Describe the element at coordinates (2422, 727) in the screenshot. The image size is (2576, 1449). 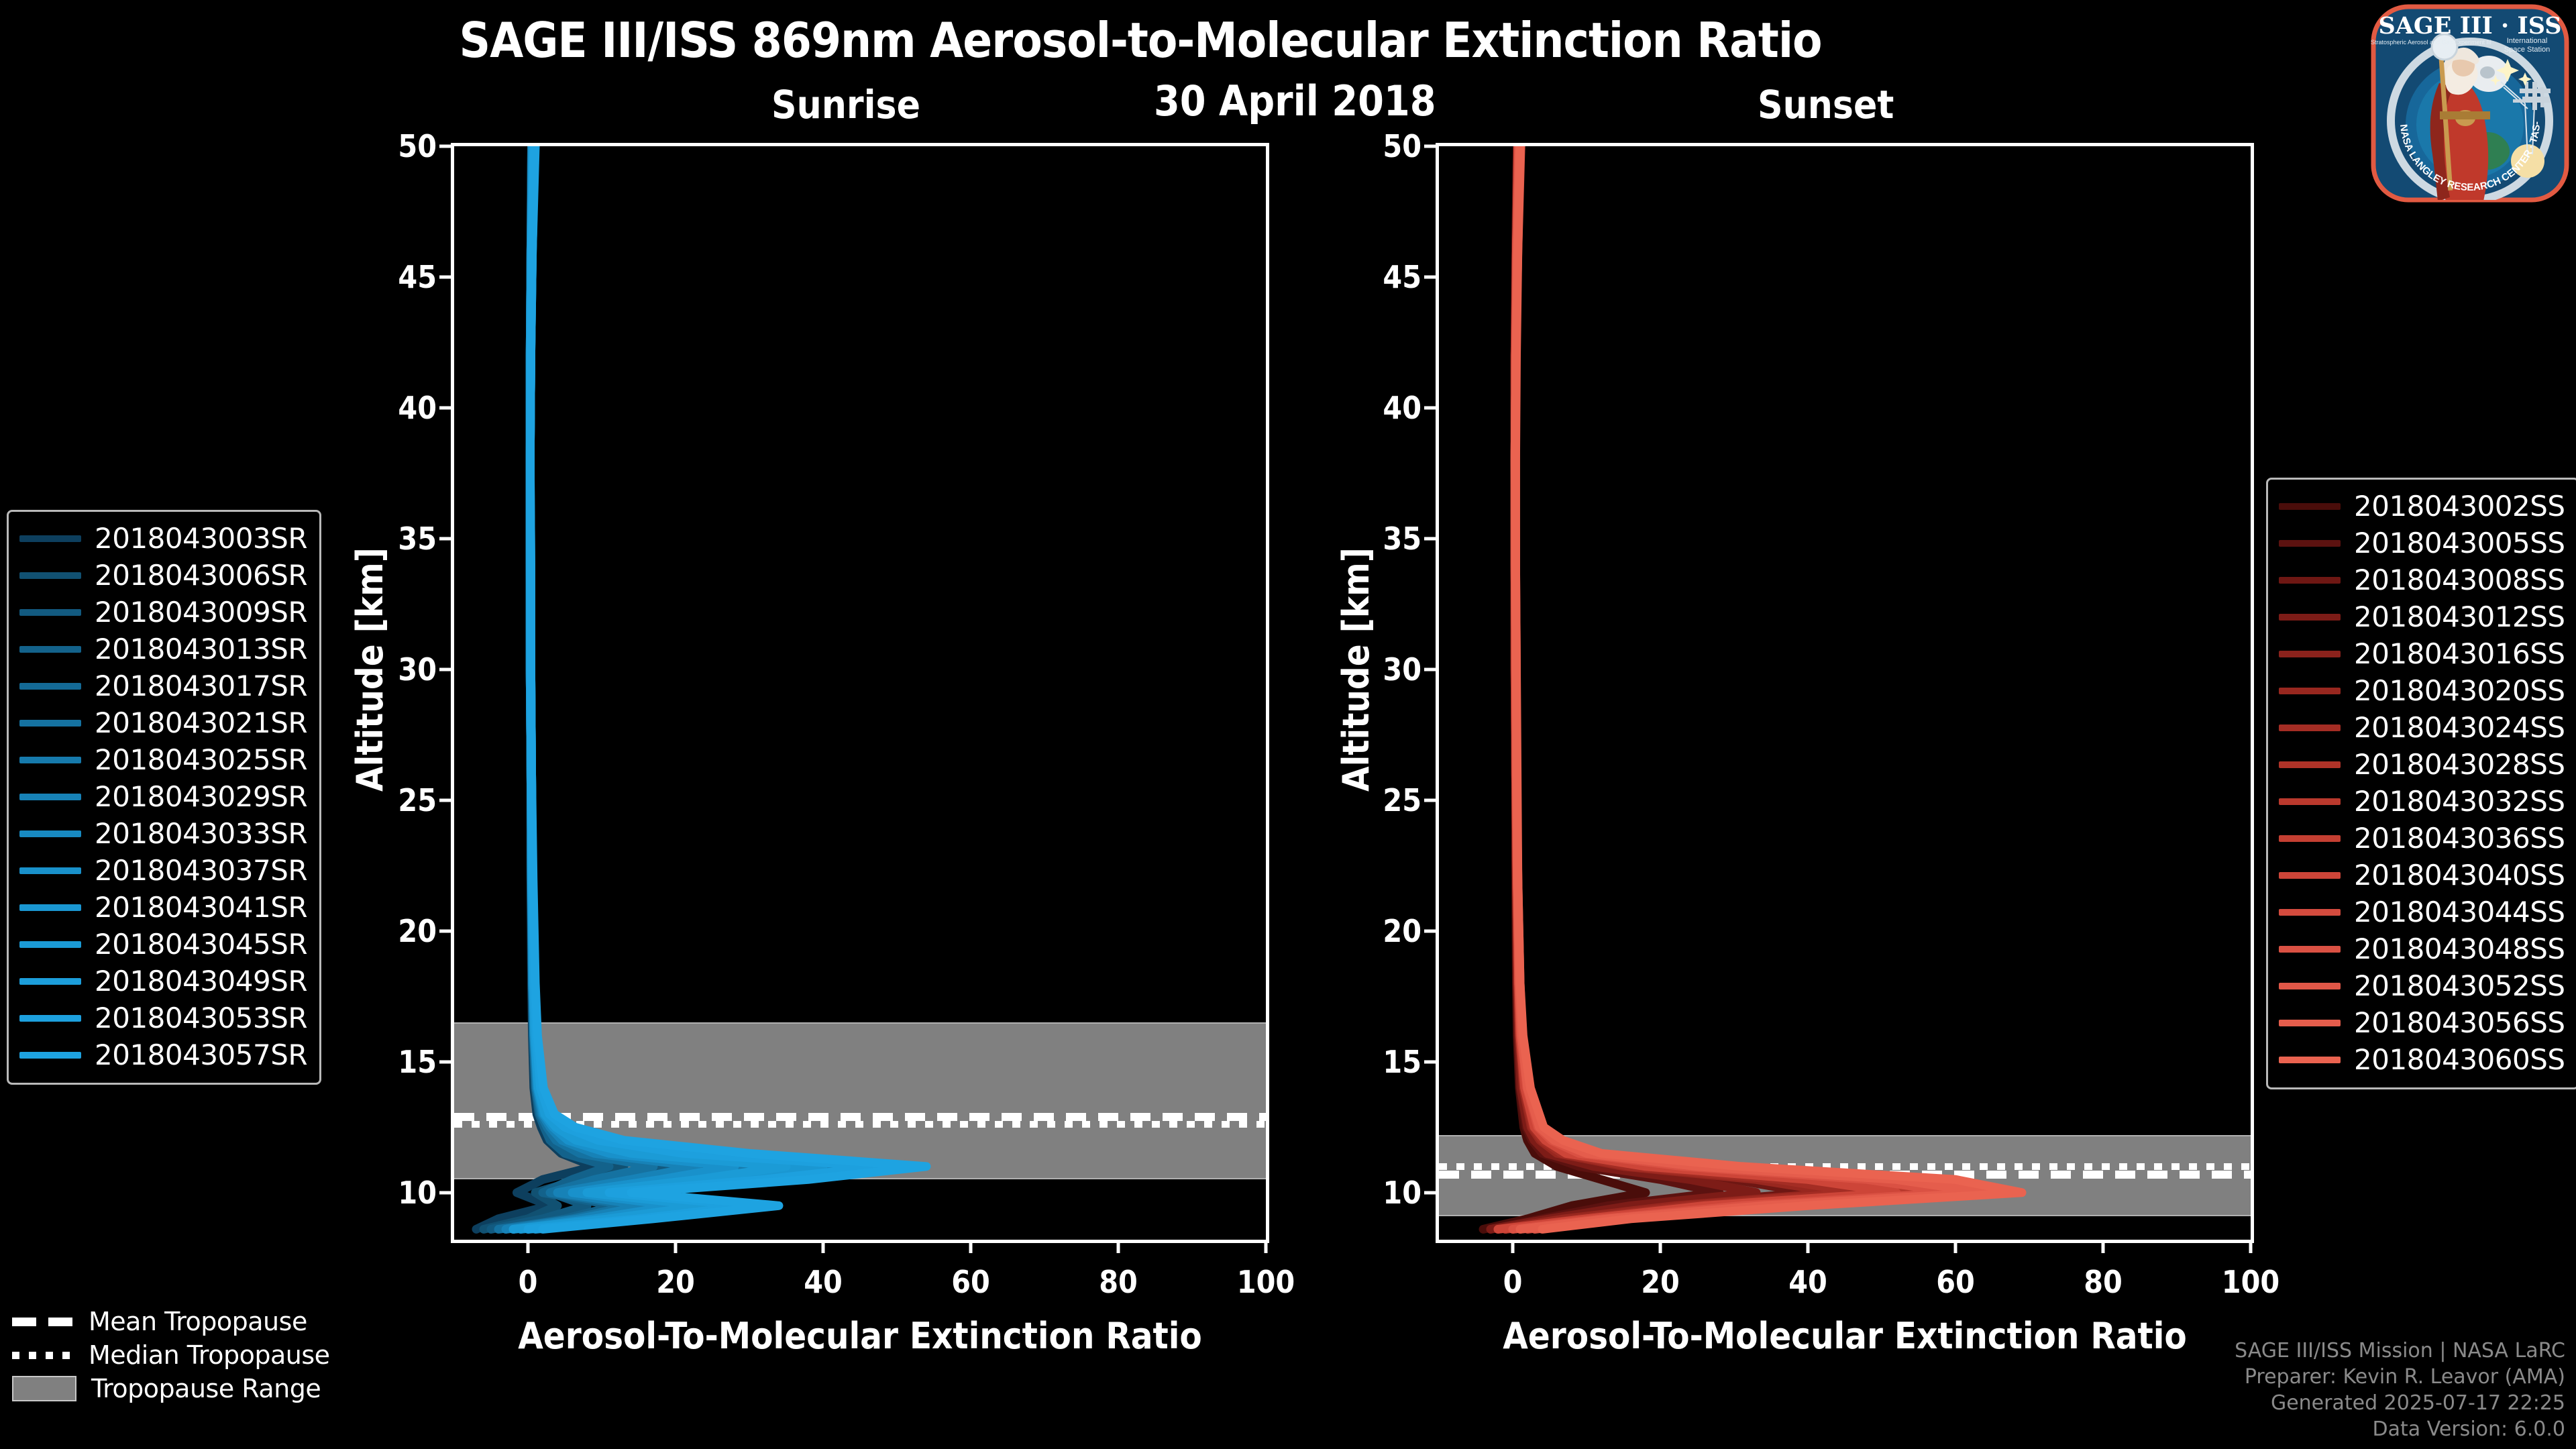
I see `legend-item-2018043024ss: 2018043024SS` at that location.